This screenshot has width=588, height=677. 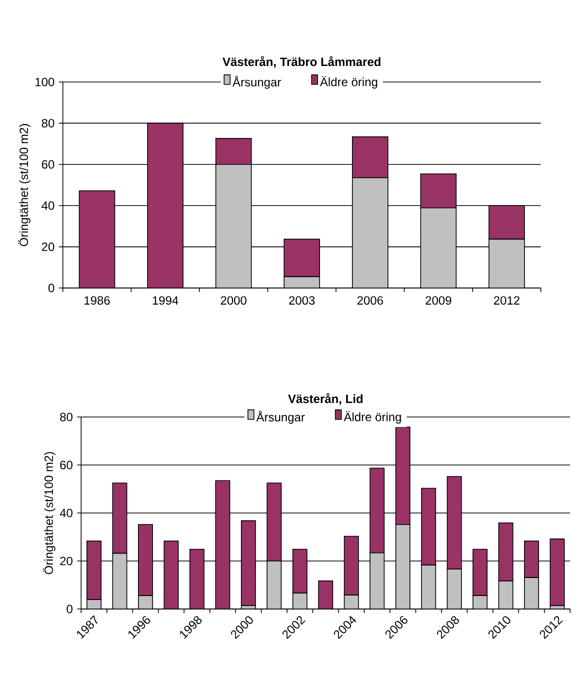 I want to click on chart-title: Västerån, Lid, so click(x=325, y=399).